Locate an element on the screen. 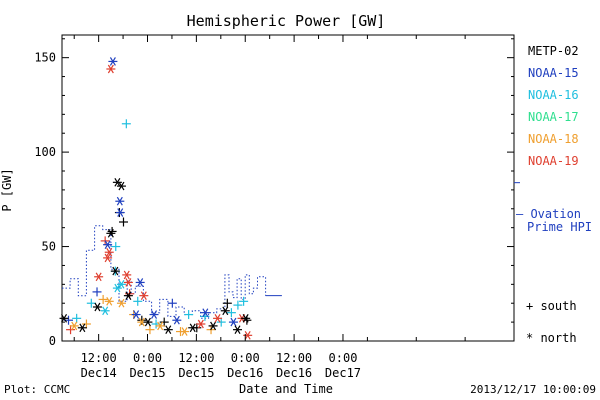  y-tick-label: 50 is located at coordinates (49, 247).